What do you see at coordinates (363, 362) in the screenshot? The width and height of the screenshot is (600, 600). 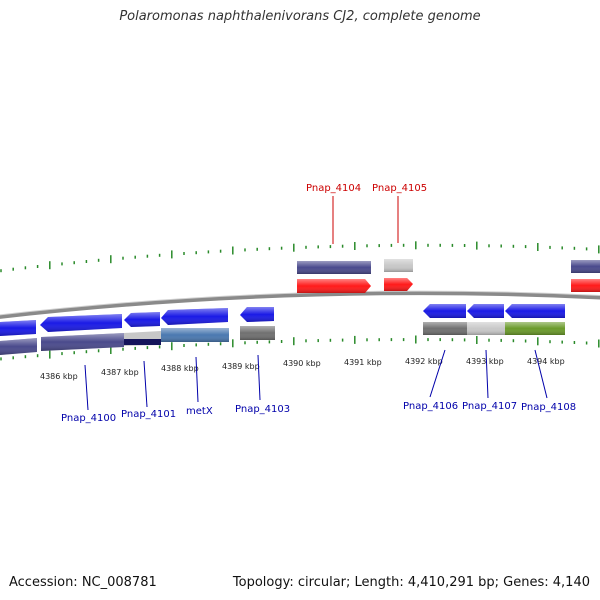 I see `scale-label: 4391 kbp` at bounding box center [363, 362].